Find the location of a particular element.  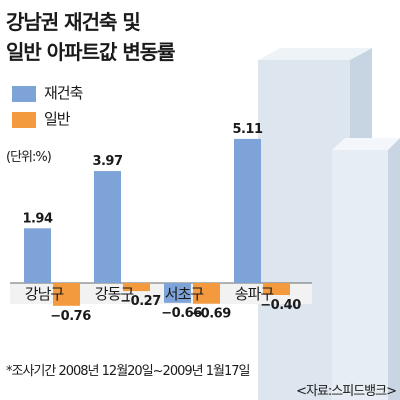

value-label: 5.11 is located at coordinates (247, 129).